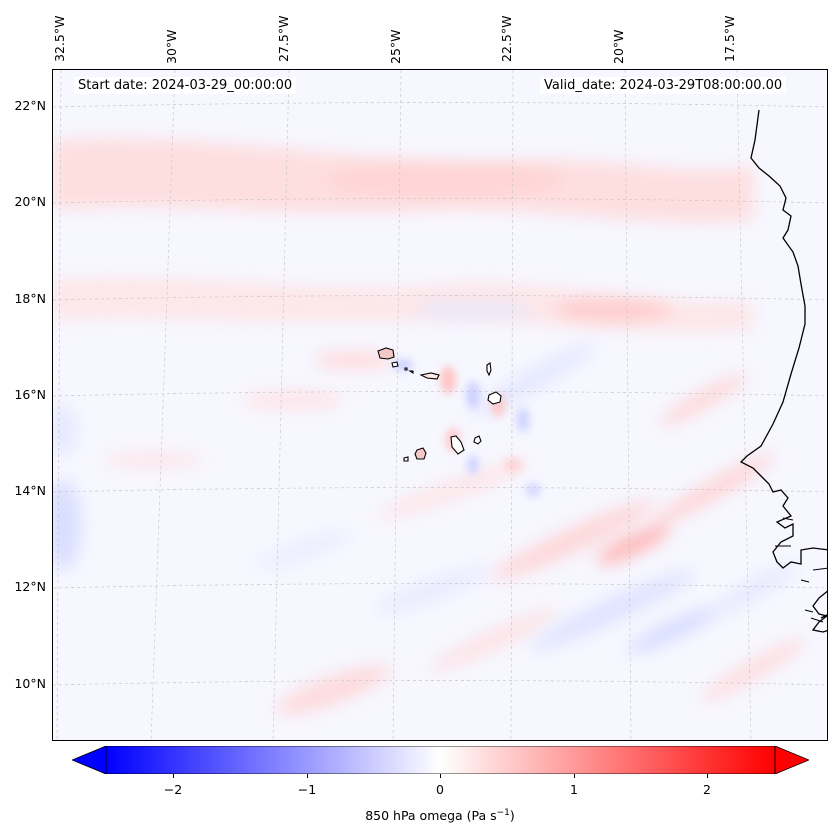  What do you see at coordinates (171, 46) in the screenshot?
I see `lon-label-30w: 30°W` at bounding box center [171, 46].